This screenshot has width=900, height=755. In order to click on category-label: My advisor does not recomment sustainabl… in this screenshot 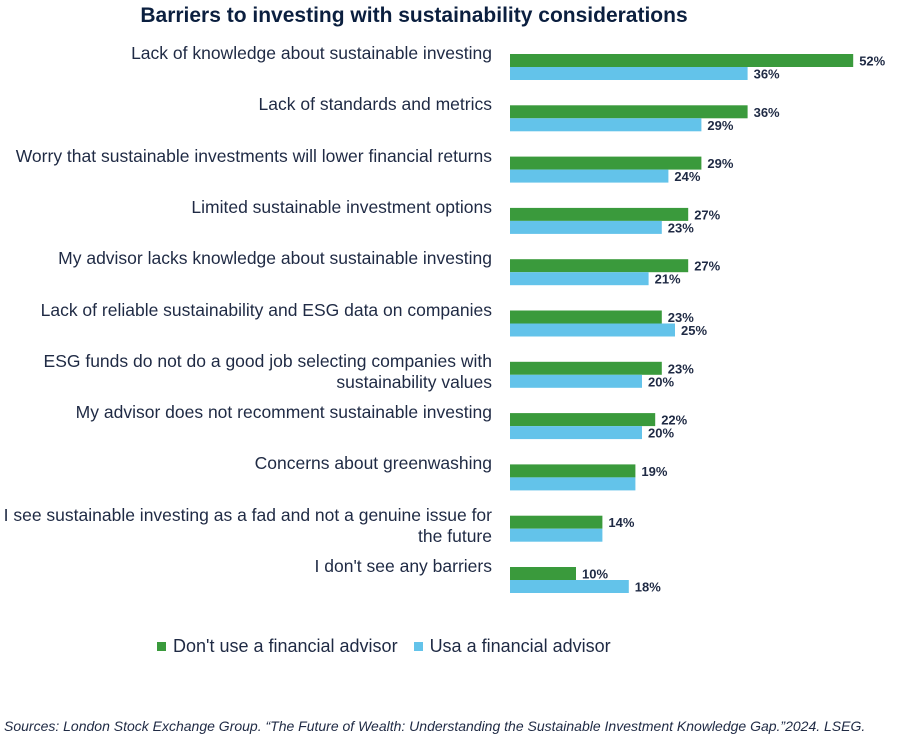, I will do `click(283, 412)`.